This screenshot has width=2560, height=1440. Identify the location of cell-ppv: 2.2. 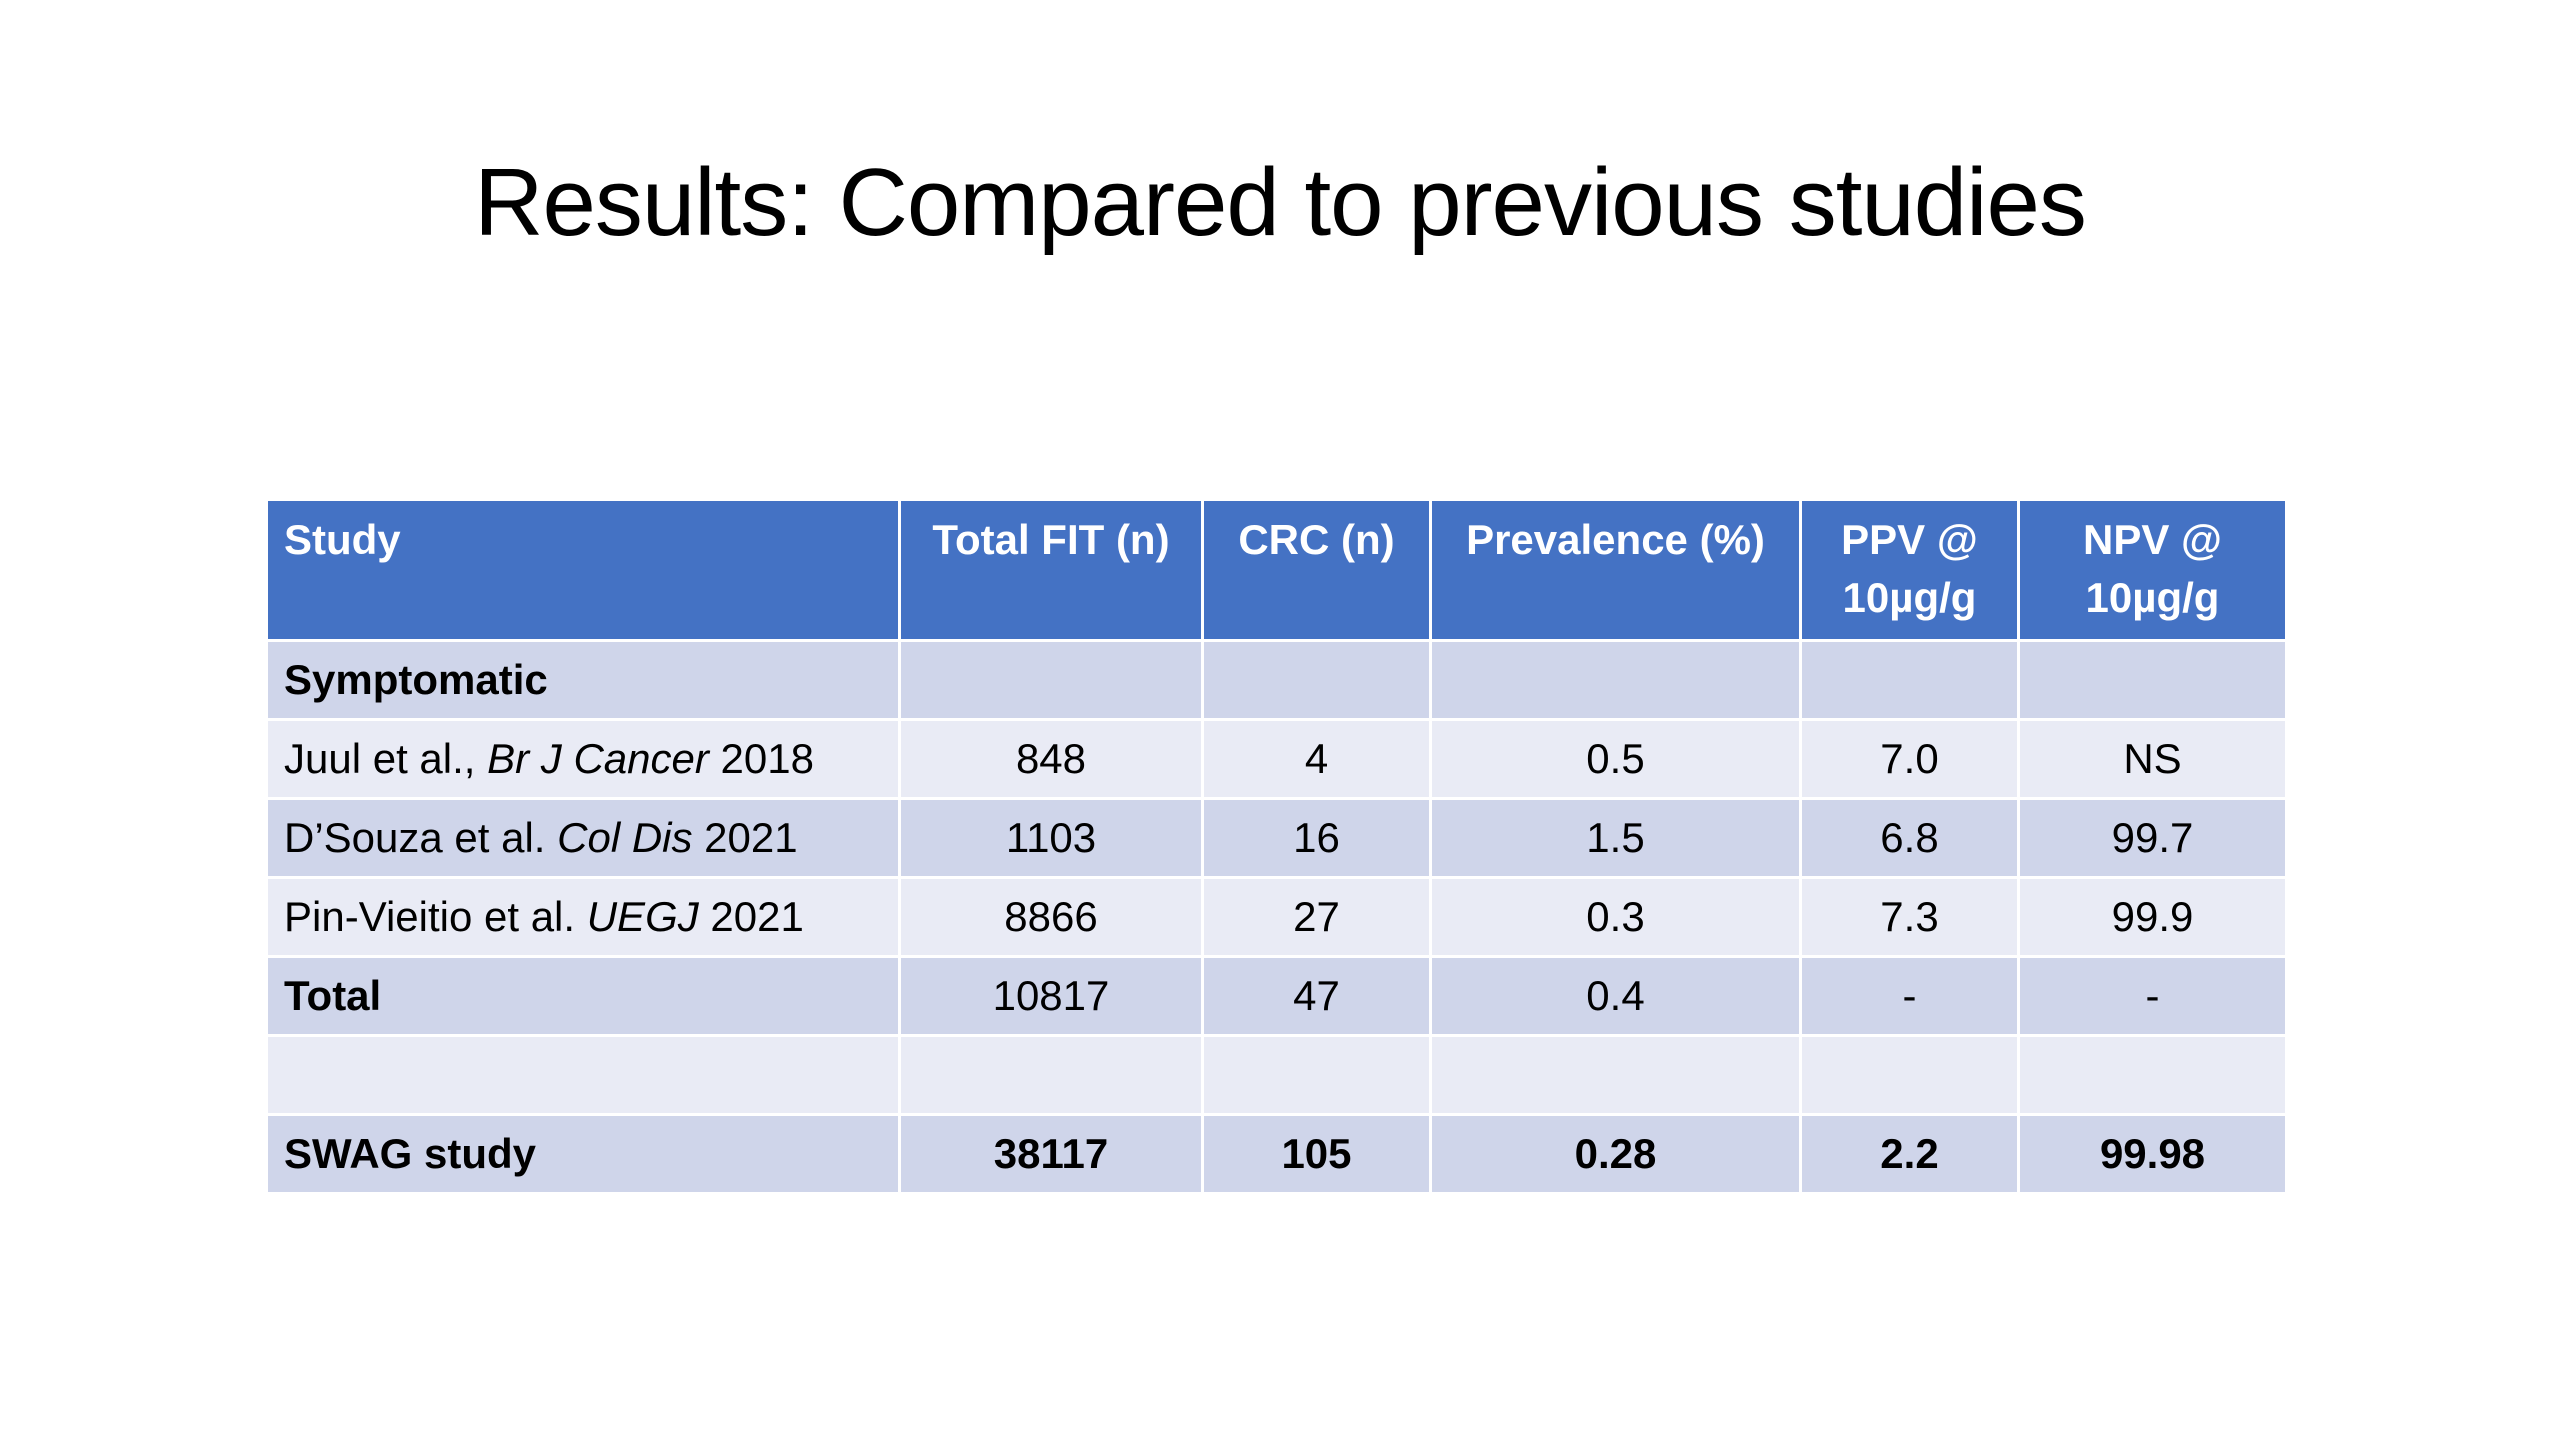
(1909, 1154).